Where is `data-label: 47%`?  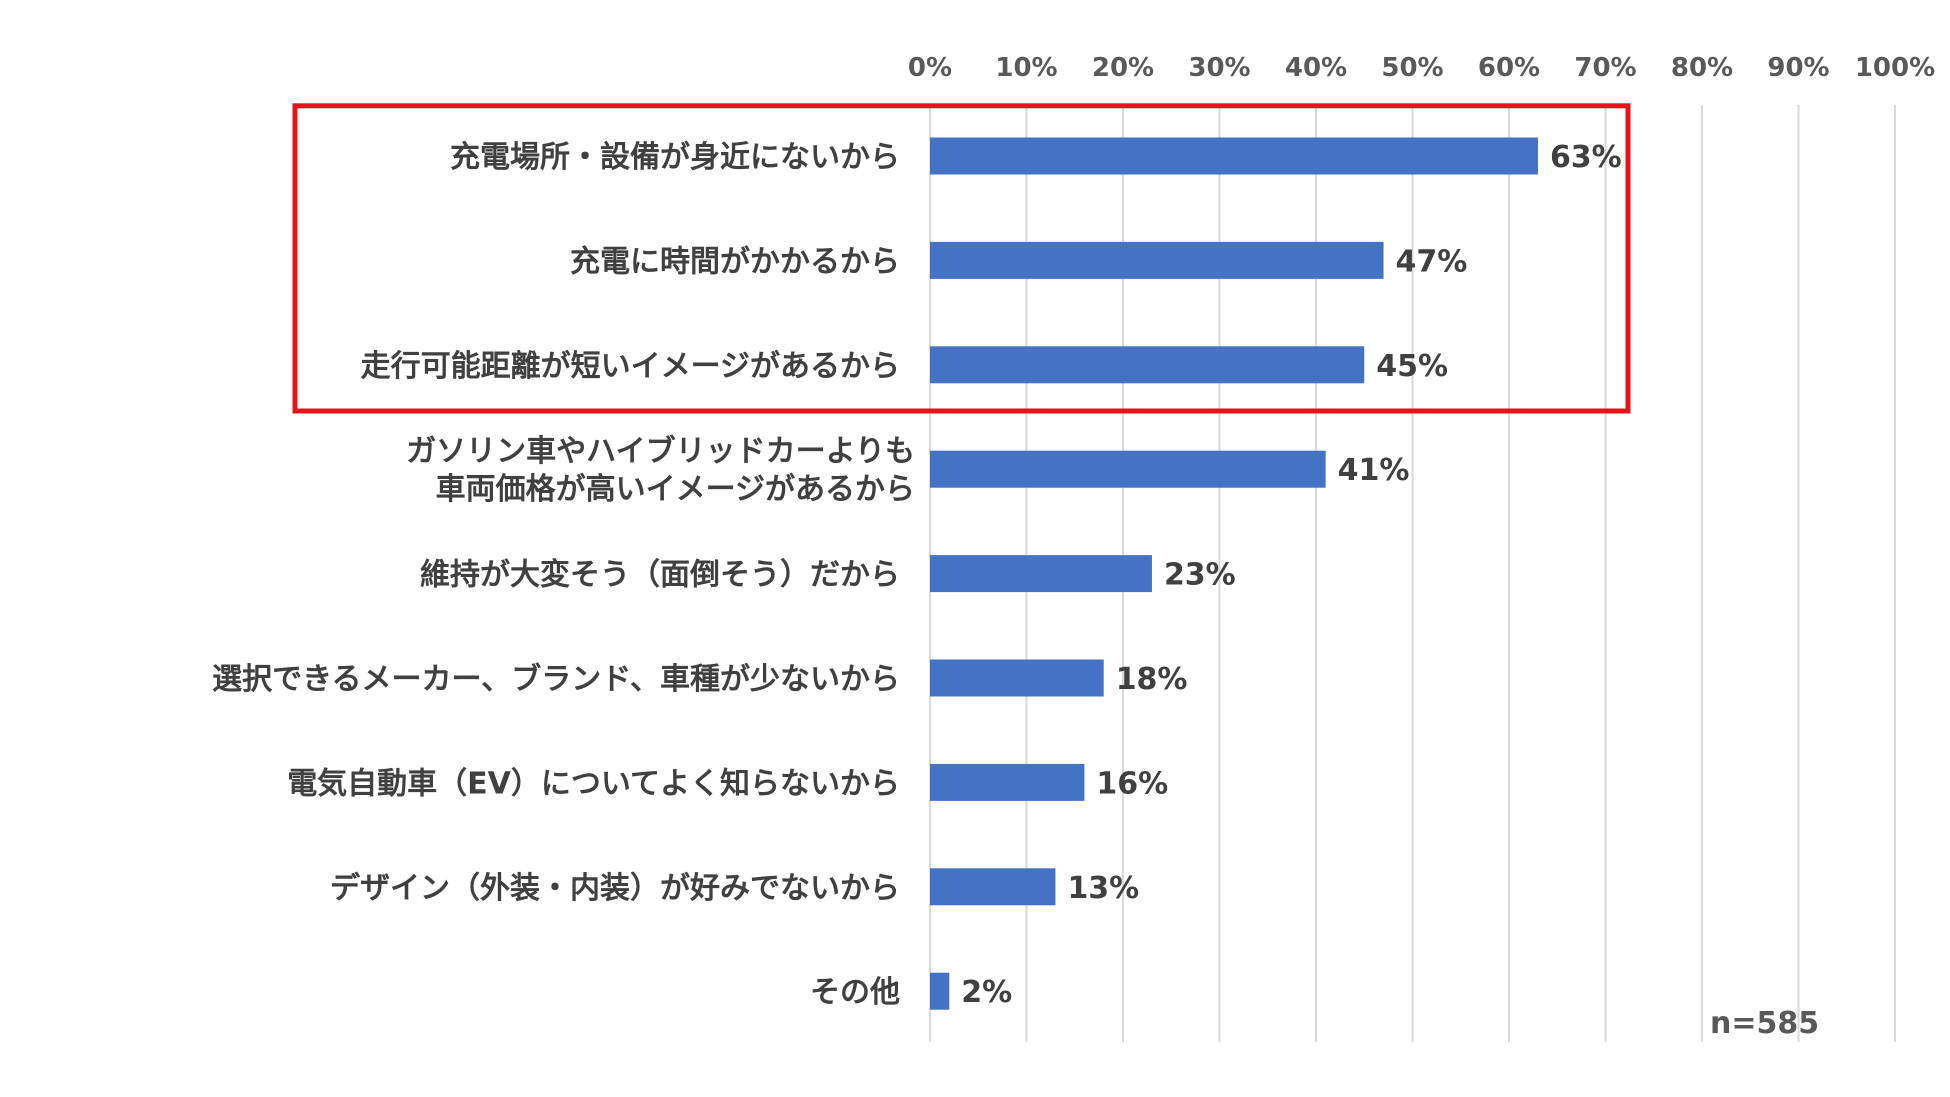 data-label: 47% is located at coordinates (1432, 261).